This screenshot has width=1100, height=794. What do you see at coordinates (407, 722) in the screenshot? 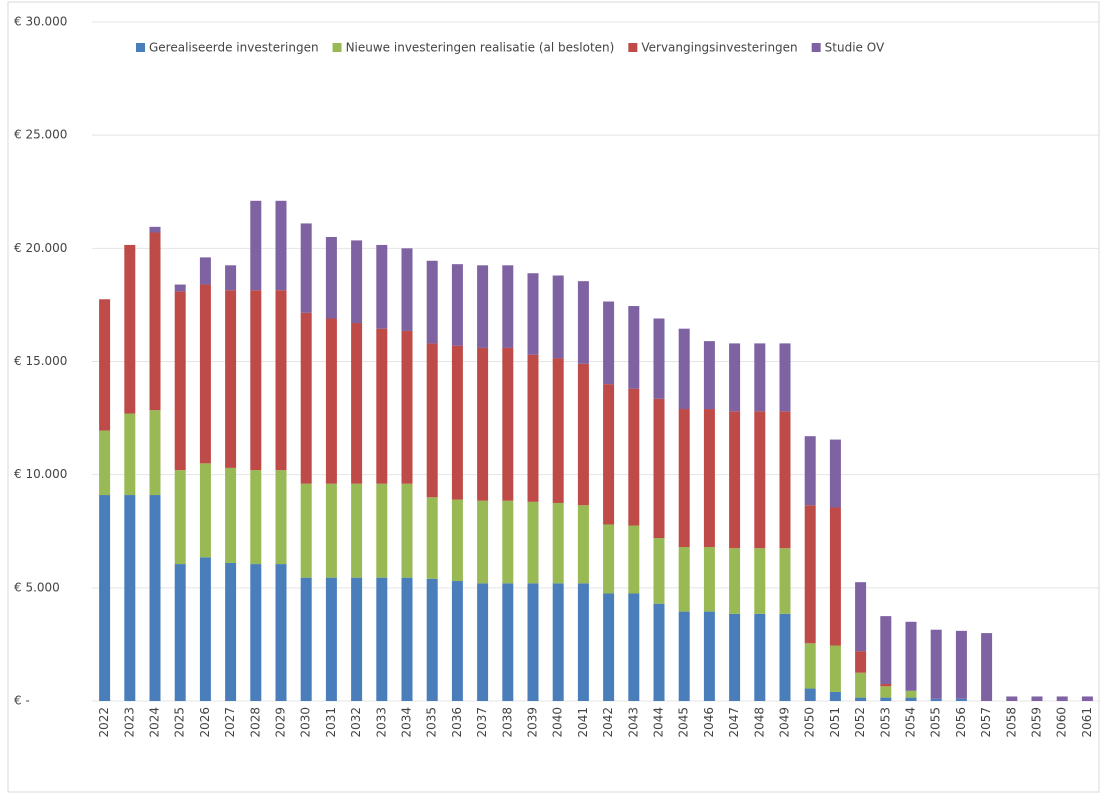
I see `x-tick-label: 2034` at bounding box center [407, 722].